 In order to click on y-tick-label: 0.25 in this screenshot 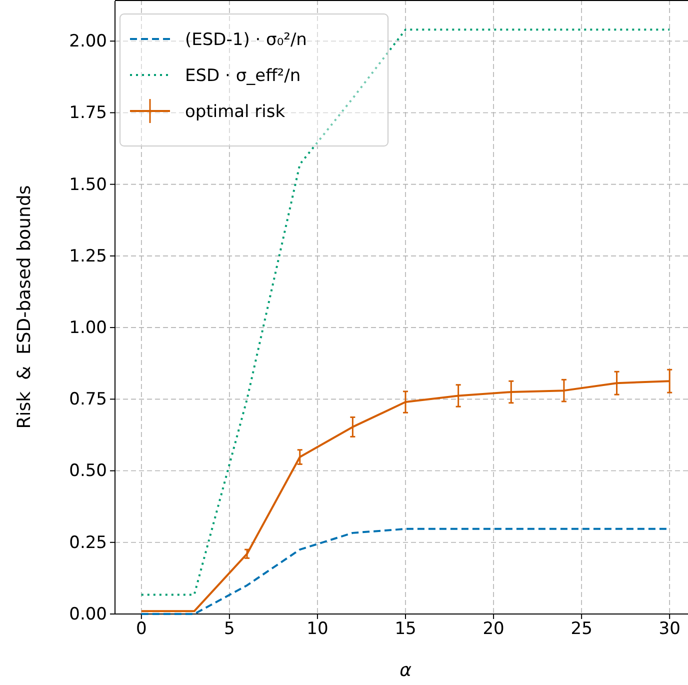, I will do `click(88, 542)`.